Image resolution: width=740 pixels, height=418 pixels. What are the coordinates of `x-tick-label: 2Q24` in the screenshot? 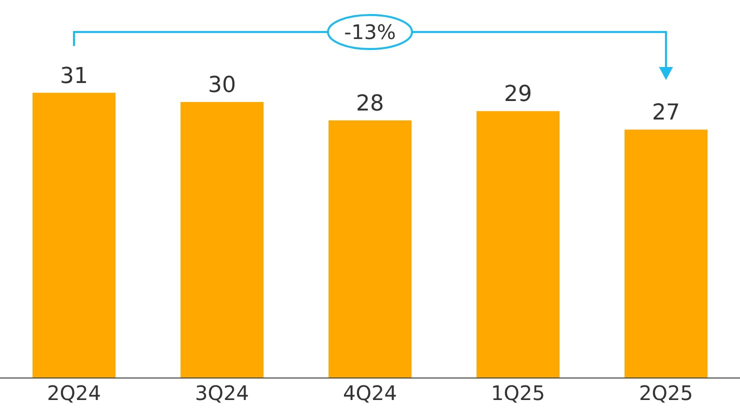 It's located at (74, 393).